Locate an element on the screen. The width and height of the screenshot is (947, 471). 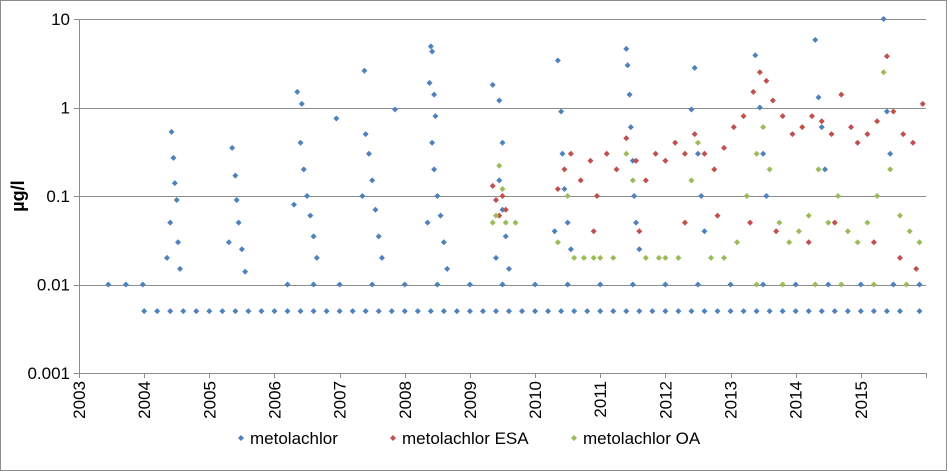
legend-label: metolachlor OA is located at coordinates (642, 438).